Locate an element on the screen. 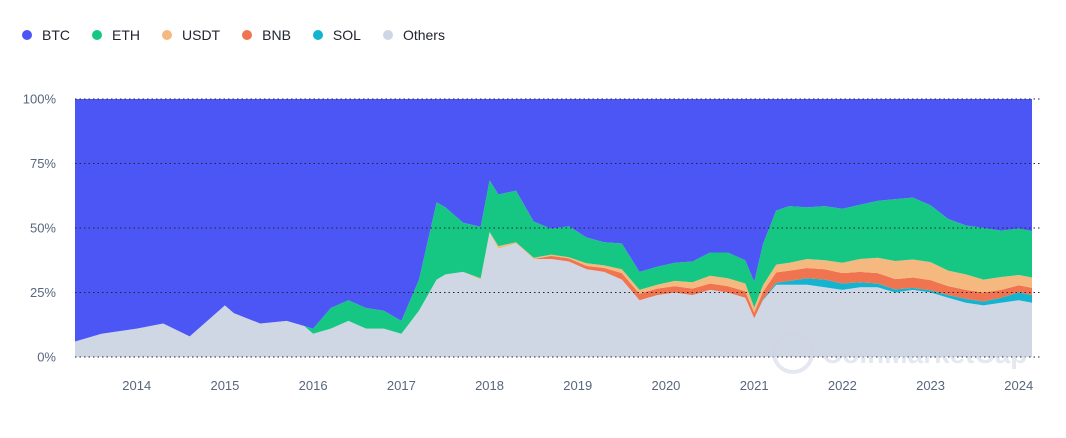  legend-label: ETH is located at coordinates (126, 35).